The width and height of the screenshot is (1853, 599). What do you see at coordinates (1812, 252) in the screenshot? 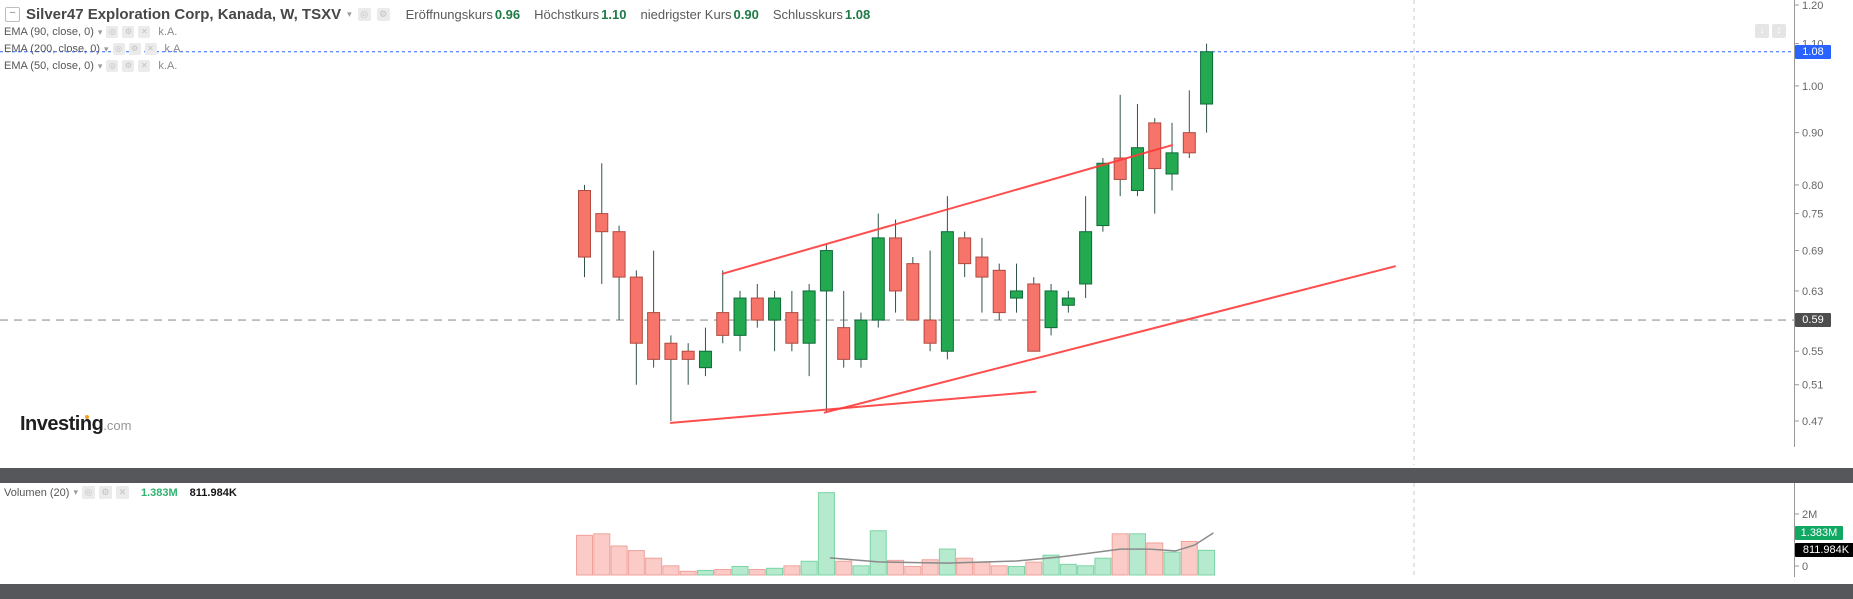
I see `price-axis-label: 0.69` at bounding box center [1812, 252].